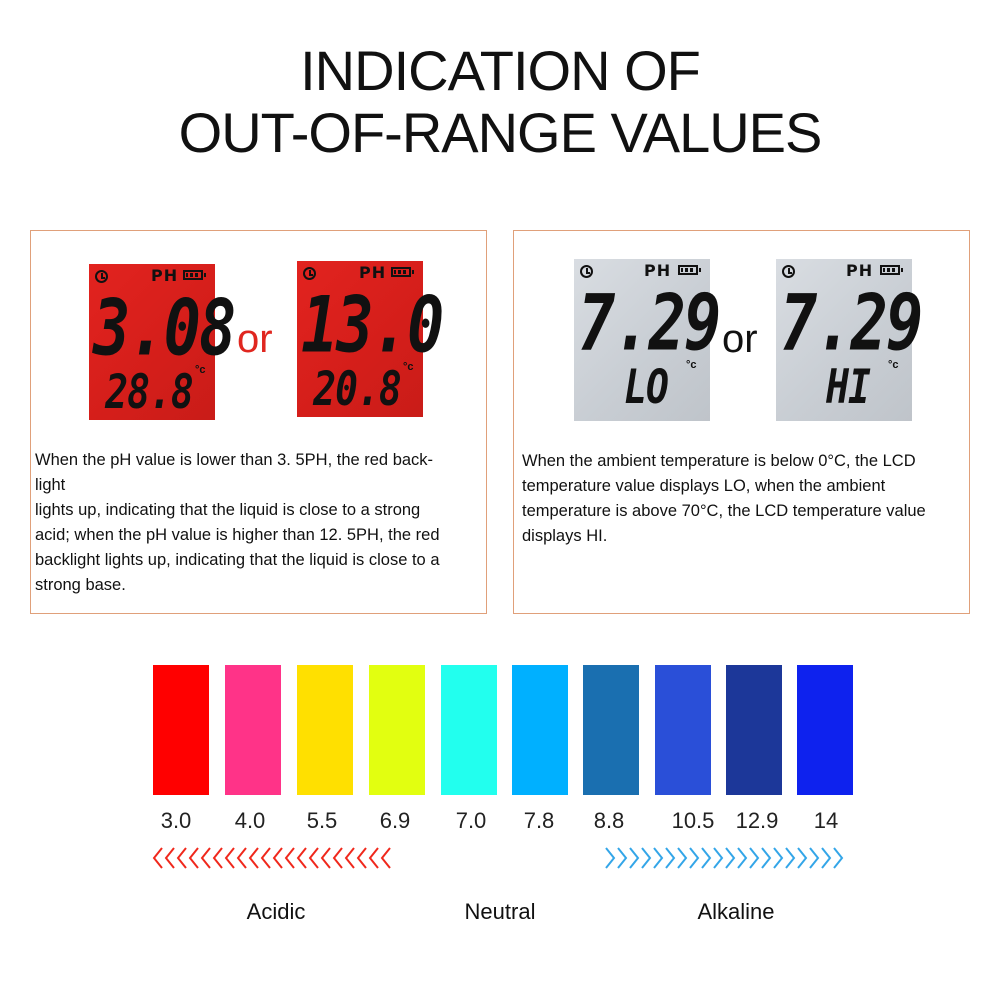  I want to click on title-line-2: OUT-OF-RANGE VALUES, so click(500, 132).